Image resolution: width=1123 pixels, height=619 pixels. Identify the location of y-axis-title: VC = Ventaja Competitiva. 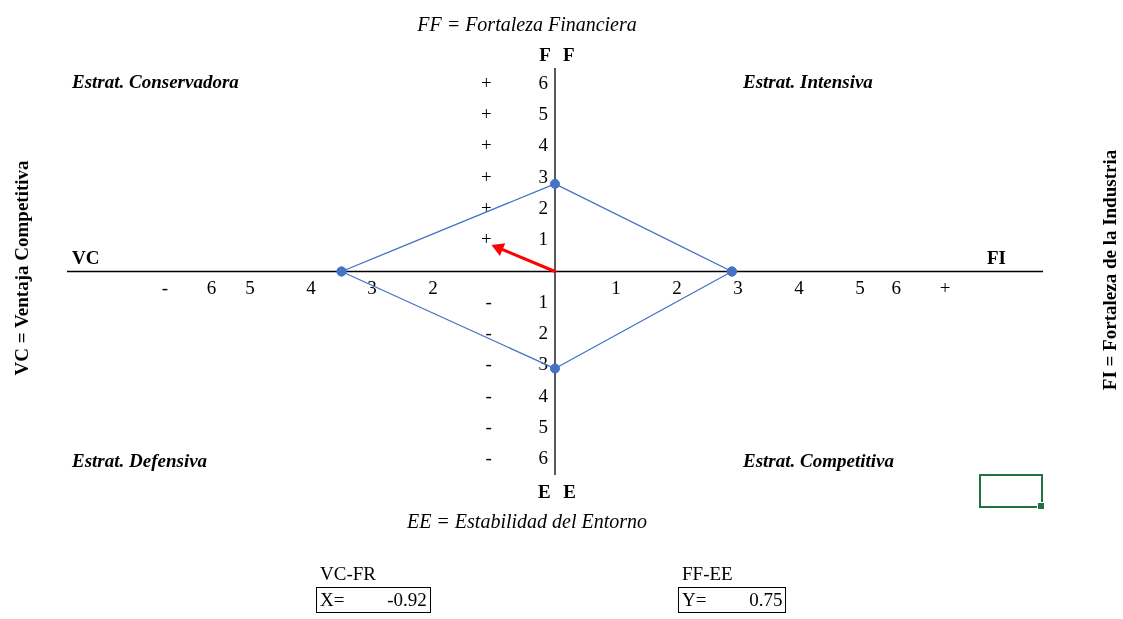
(22, 268).